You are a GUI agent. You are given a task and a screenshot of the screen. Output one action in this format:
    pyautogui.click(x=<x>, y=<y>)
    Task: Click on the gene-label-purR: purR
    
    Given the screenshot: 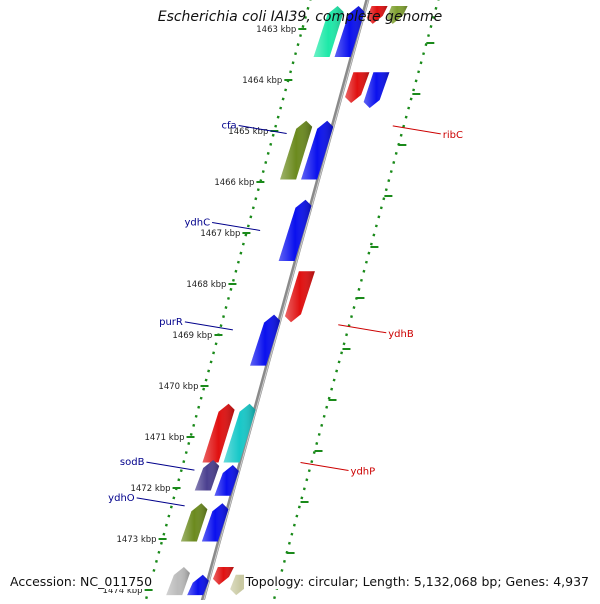 What is the action you would take?
    pyautogui.click(x=171, y=322)
    